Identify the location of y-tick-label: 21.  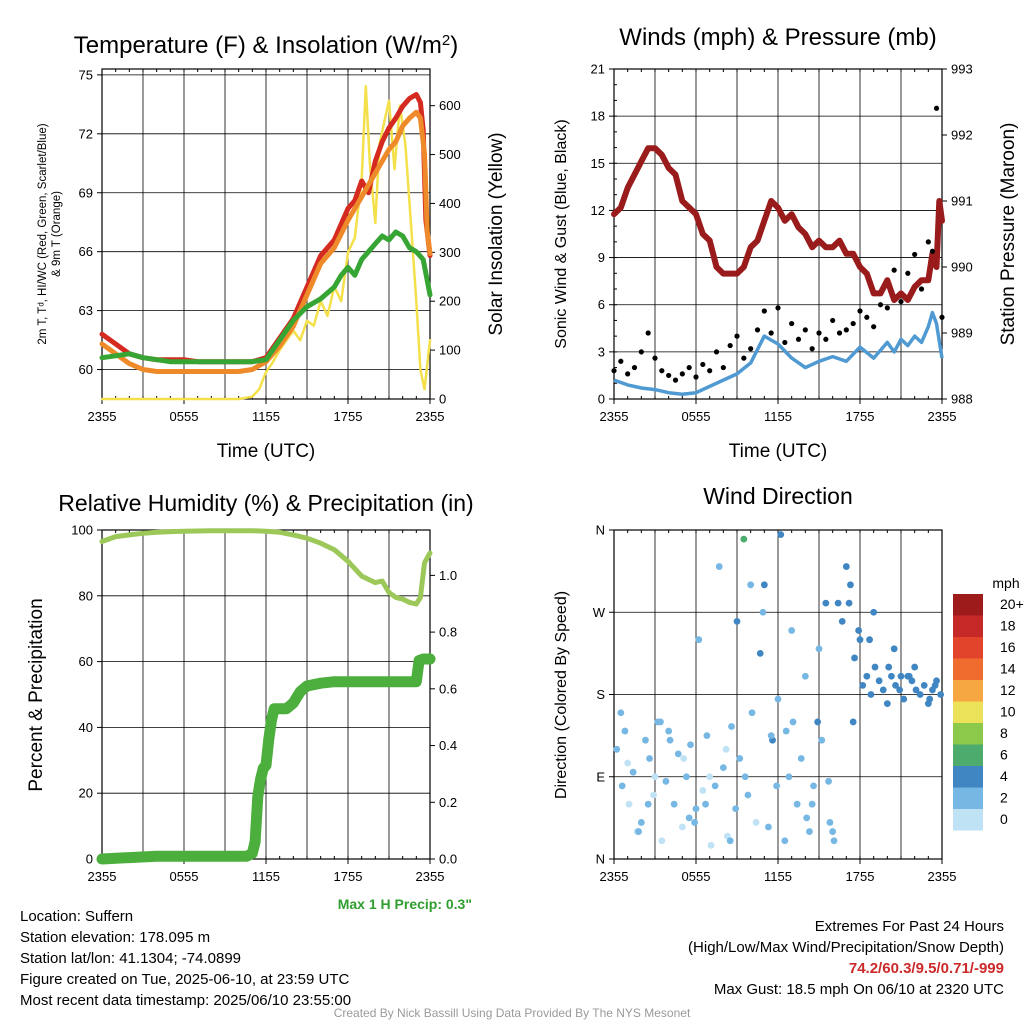
(598, 69).